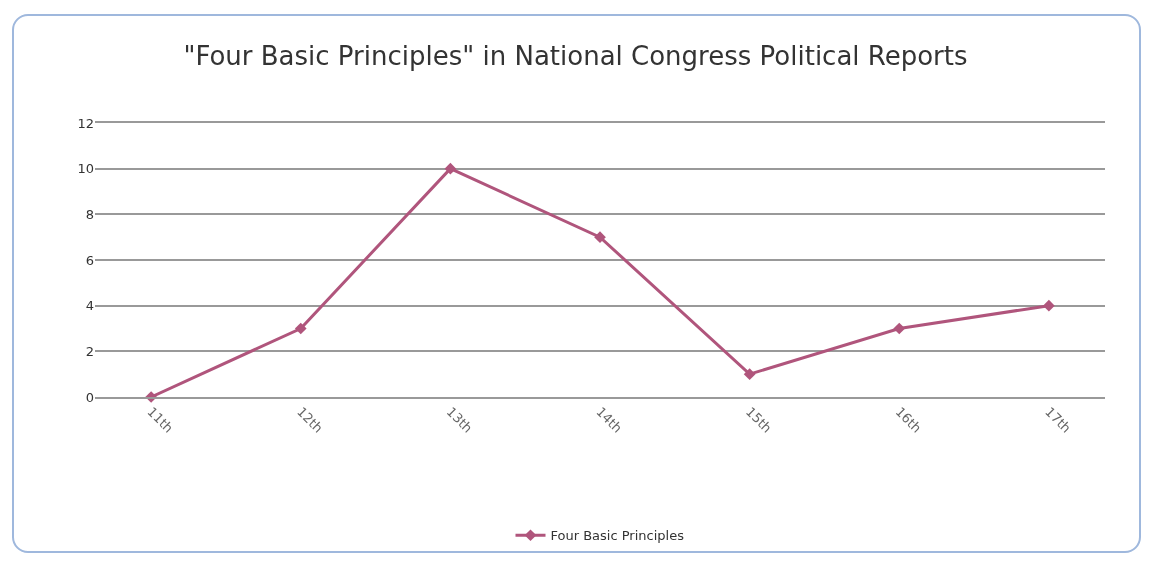 The image size is (1151, 563). Describe the element at coordinates (89, 397) in the screenshot. I see `y-tick-label: 0` at that location.